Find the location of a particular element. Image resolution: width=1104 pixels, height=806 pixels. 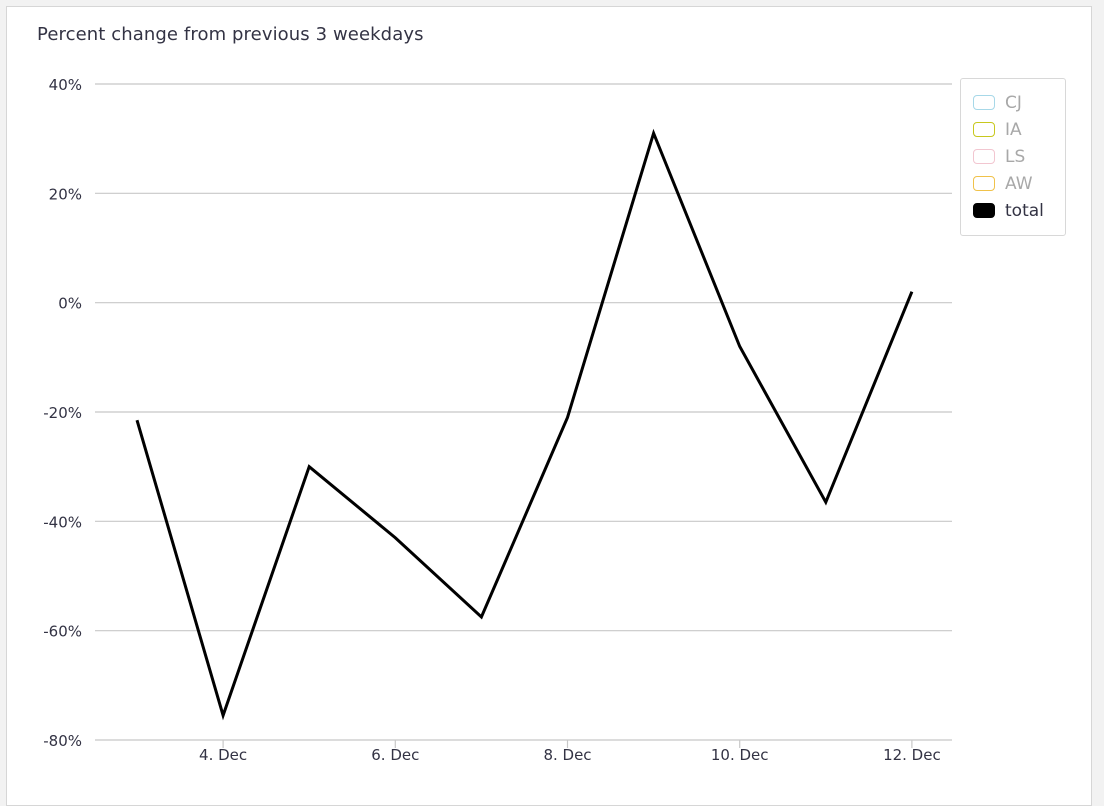

legend-item-aw: AW is located at coordinates (1019, 183).